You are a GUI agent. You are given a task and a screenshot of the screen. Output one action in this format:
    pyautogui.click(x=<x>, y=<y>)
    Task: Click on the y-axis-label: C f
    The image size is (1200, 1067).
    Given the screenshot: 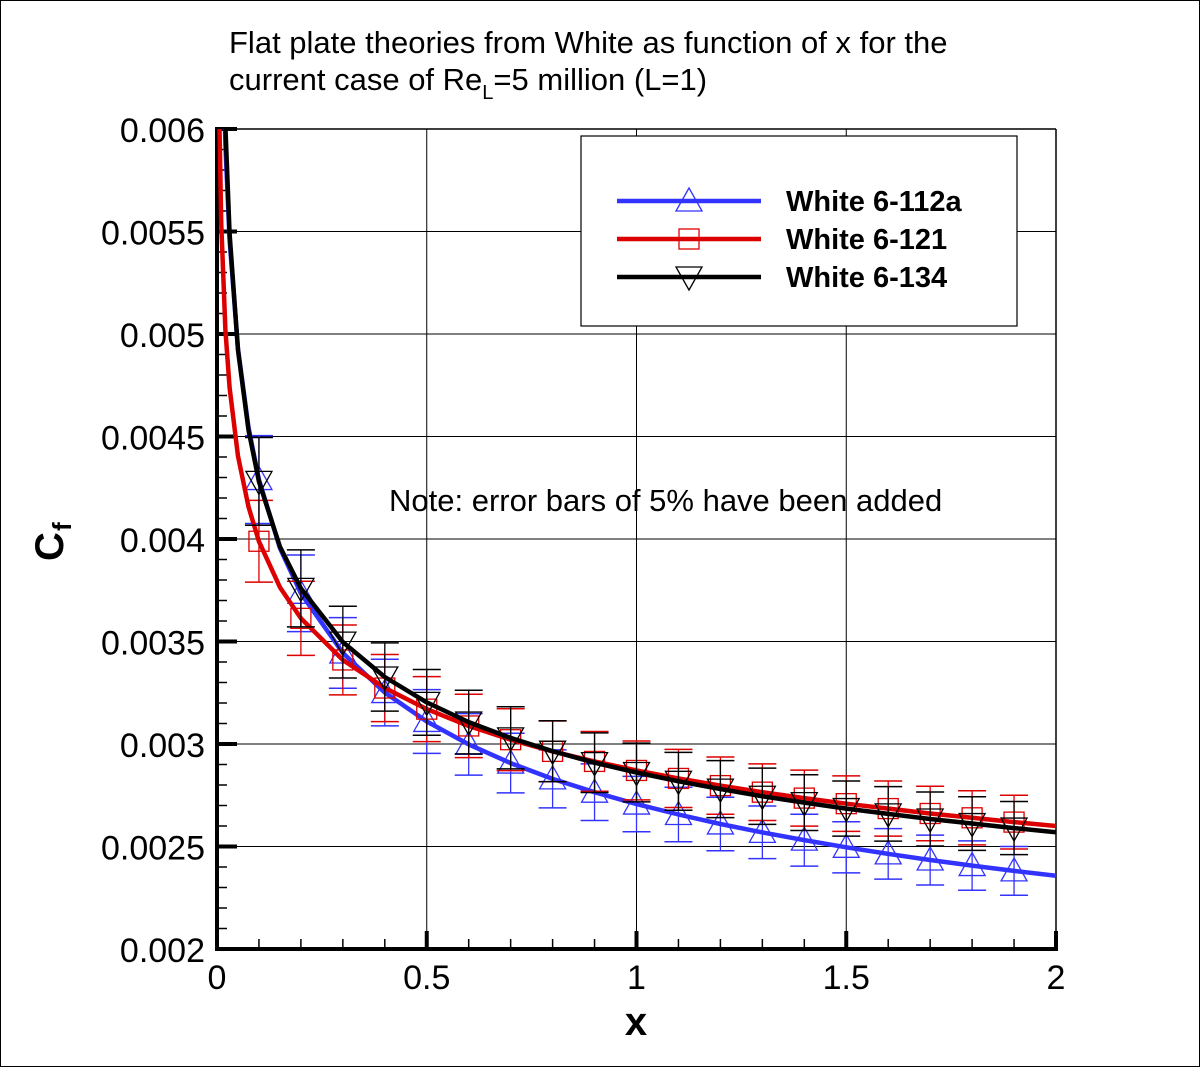 What is the action you would take?
    pyautogui.click(x=52, y=541)
    